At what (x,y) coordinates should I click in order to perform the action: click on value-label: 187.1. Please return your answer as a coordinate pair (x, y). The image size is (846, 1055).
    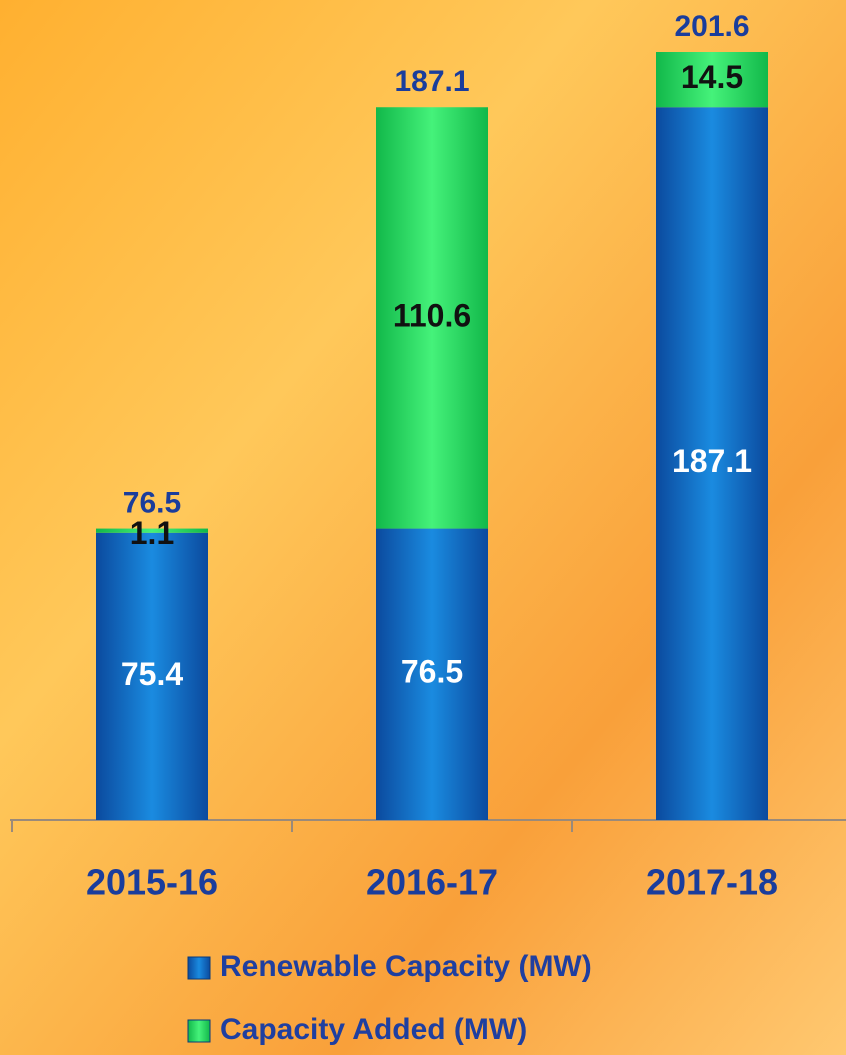
    Looking at the image, I should click on (712, 461).